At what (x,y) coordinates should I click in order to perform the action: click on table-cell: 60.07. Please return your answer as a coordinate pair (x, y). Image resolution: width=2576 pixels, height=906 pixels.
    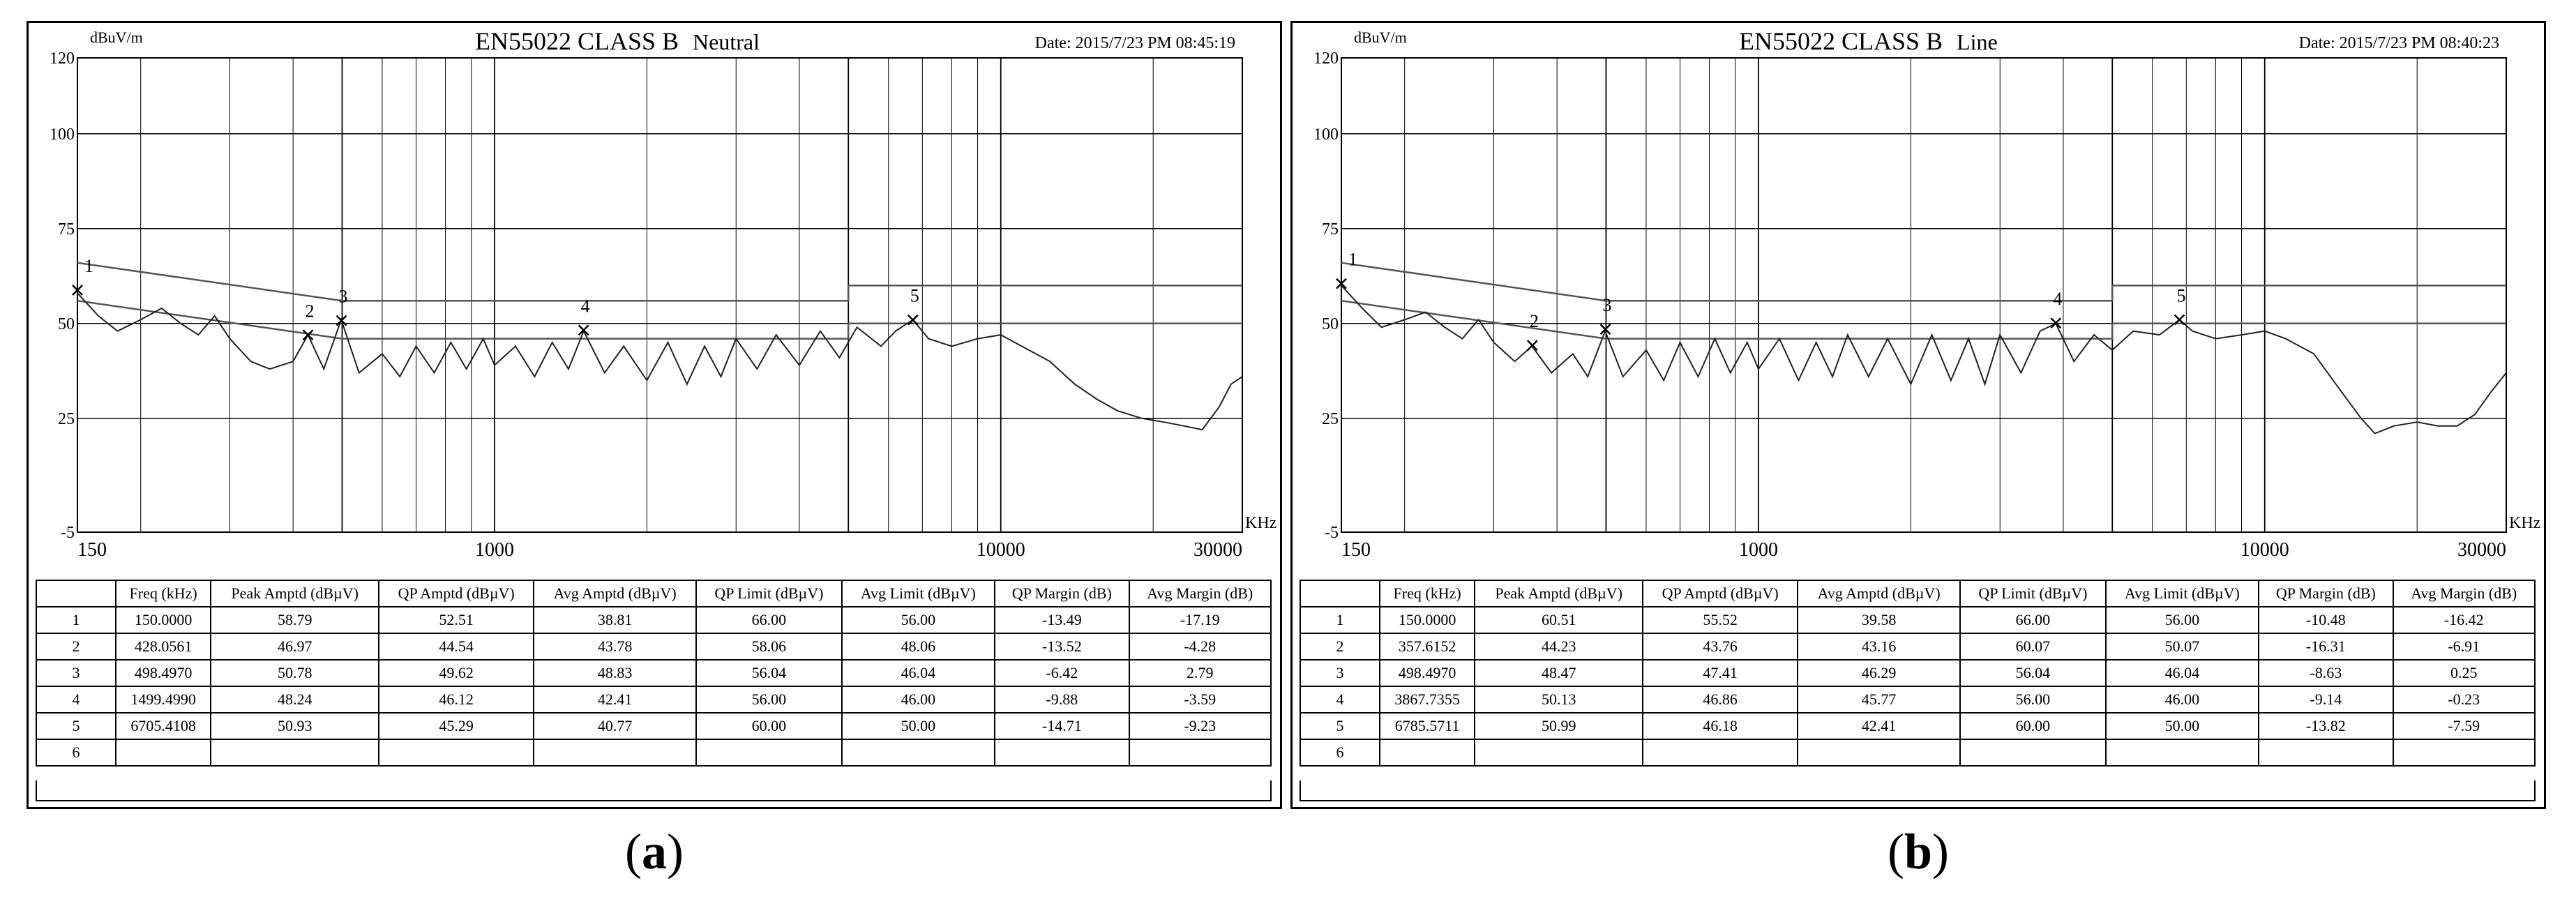
    Looking at the image, I should click on (2033, 647).